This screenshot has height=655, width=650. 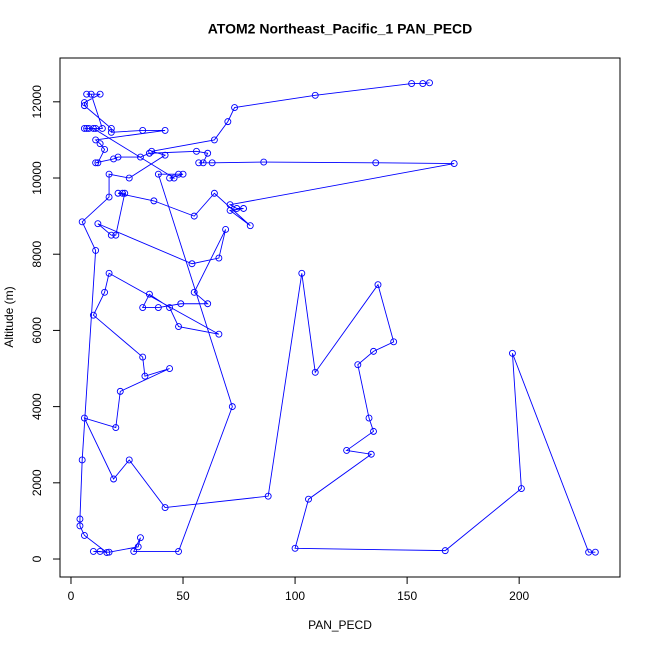 What do you see at coordinates (37, 406) in the screenshot?
I see `y-tick-label: 4000` at bounding box center [37, 406].